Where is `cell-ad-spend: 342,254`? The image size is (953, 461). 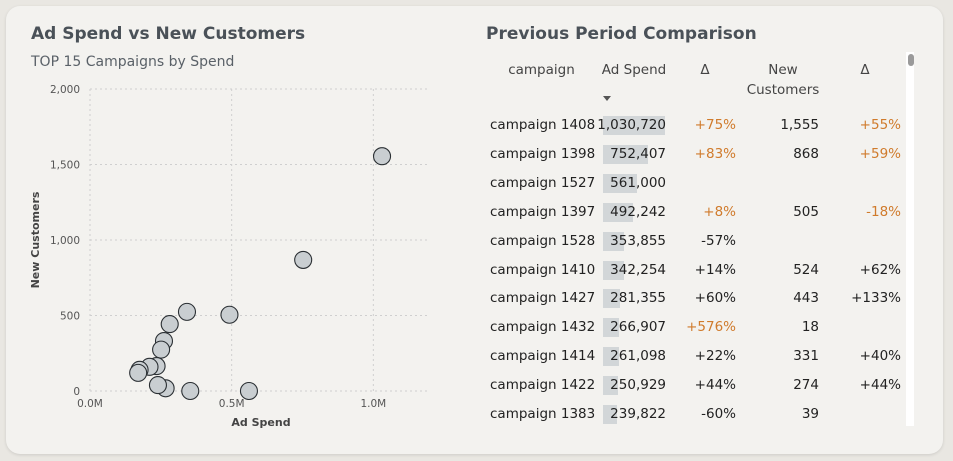 cell-ad-spend: 342,254 is located at coordinates (638, 269).